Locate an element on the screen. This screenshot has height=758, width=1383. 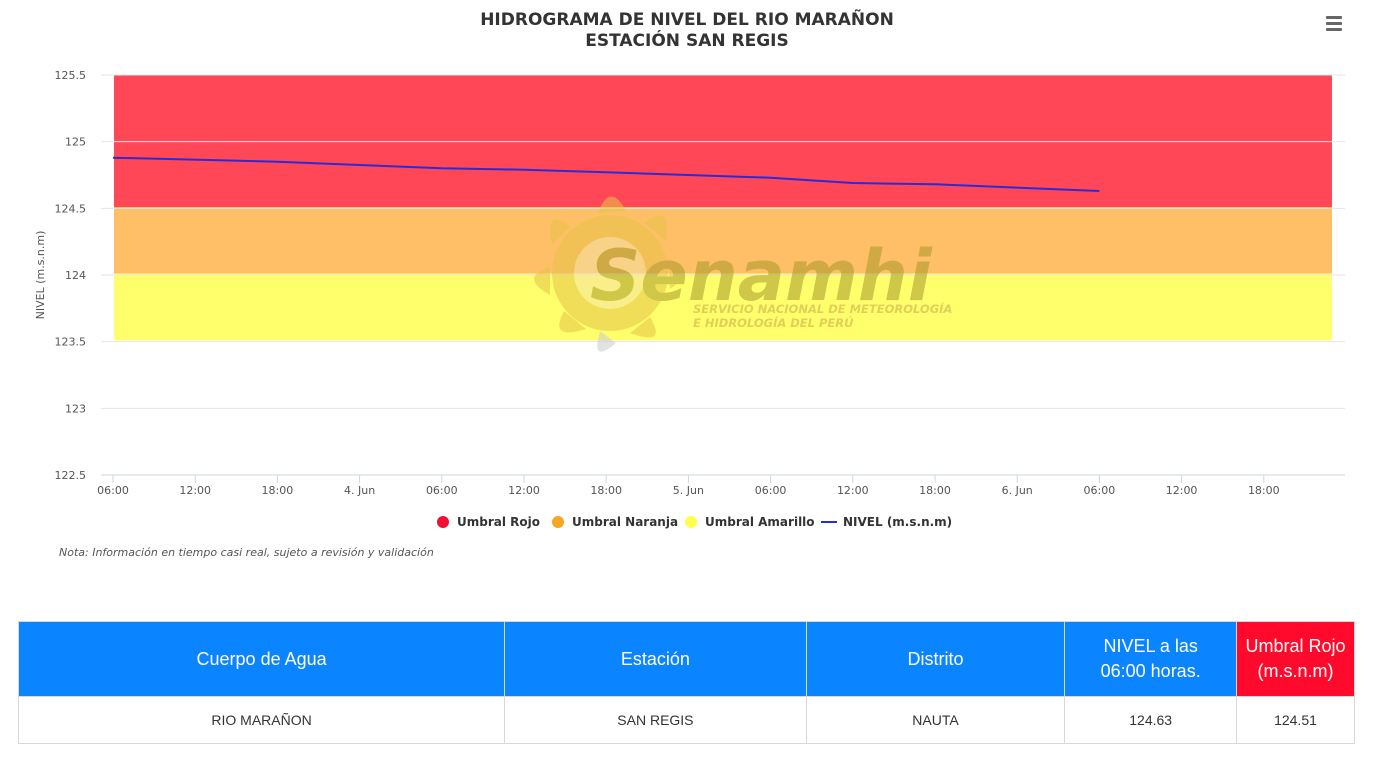
y-tick-label: 123.5 is located at coordinates (71, 342).